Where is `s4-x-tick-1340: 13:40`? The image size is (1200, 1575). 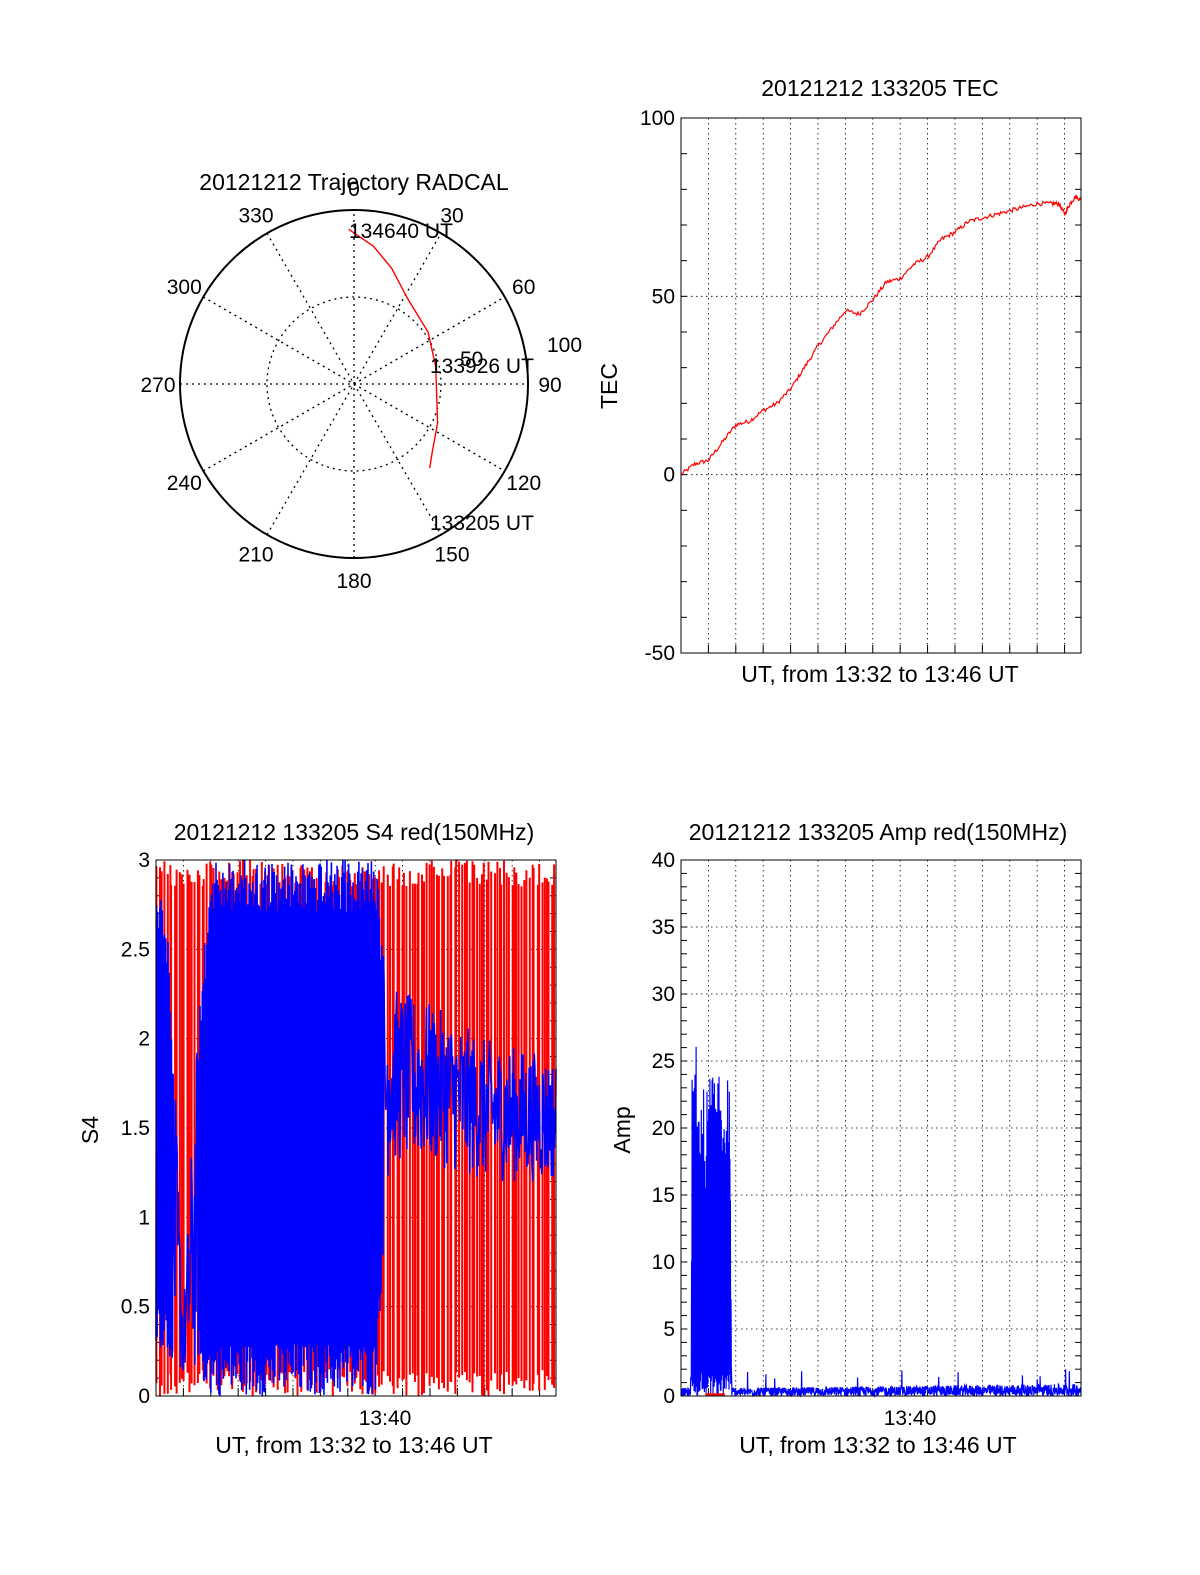 s4-x-tick-1340: 13:40 is located at coordinates (385, 1418).